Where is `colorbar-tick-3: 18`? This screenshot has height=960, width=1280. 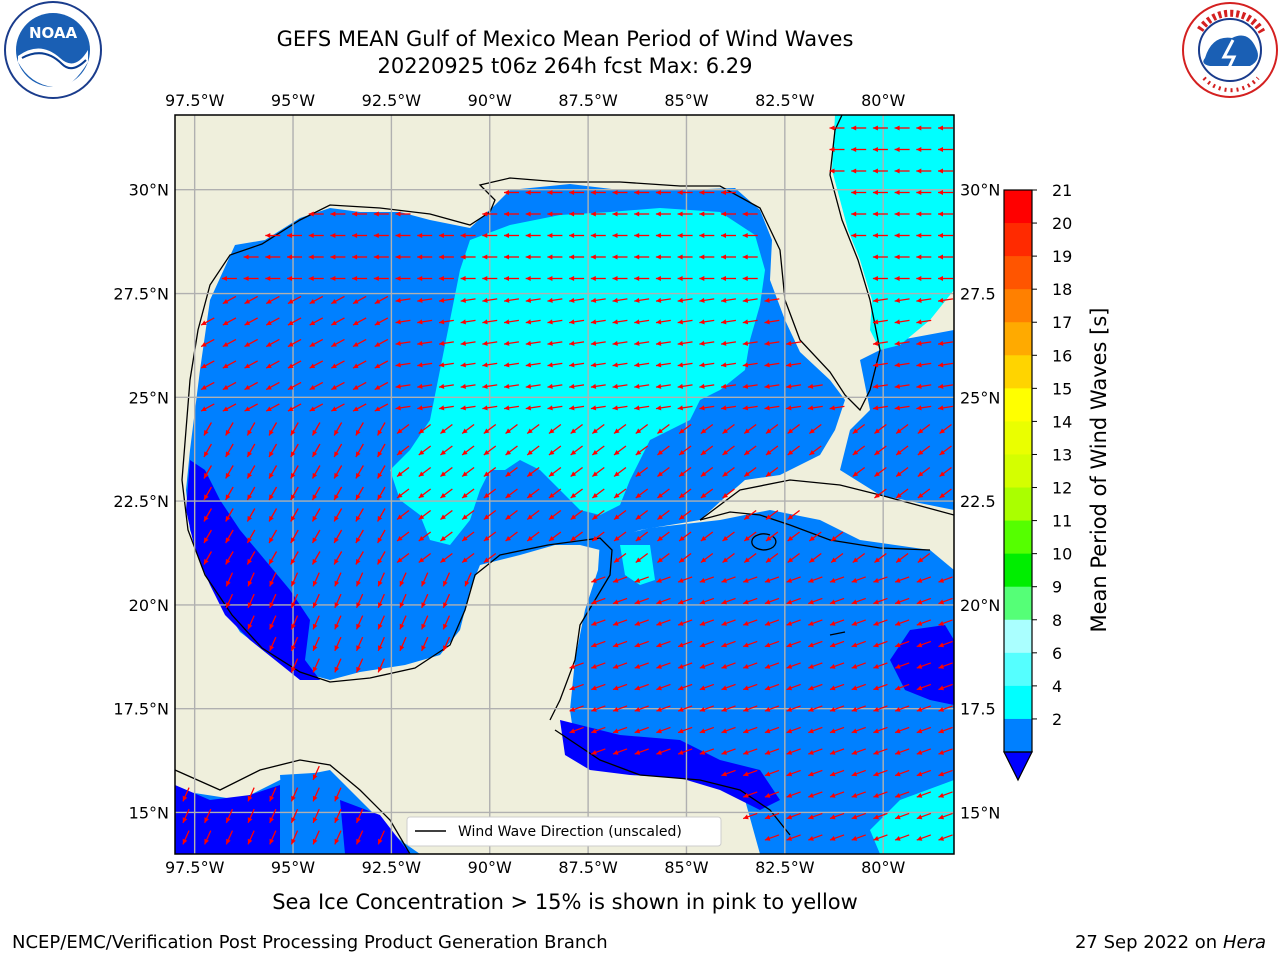
colorbar-tick-3: 18 is located at coordinates (1062, 289).